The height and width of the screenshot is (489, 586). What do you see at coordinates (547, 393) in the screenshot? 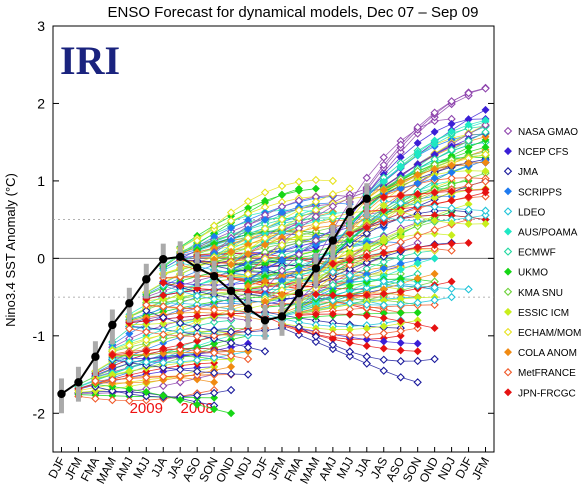
I see `legend-label: JPN-FRCGC` at bounding box center [547, 393].